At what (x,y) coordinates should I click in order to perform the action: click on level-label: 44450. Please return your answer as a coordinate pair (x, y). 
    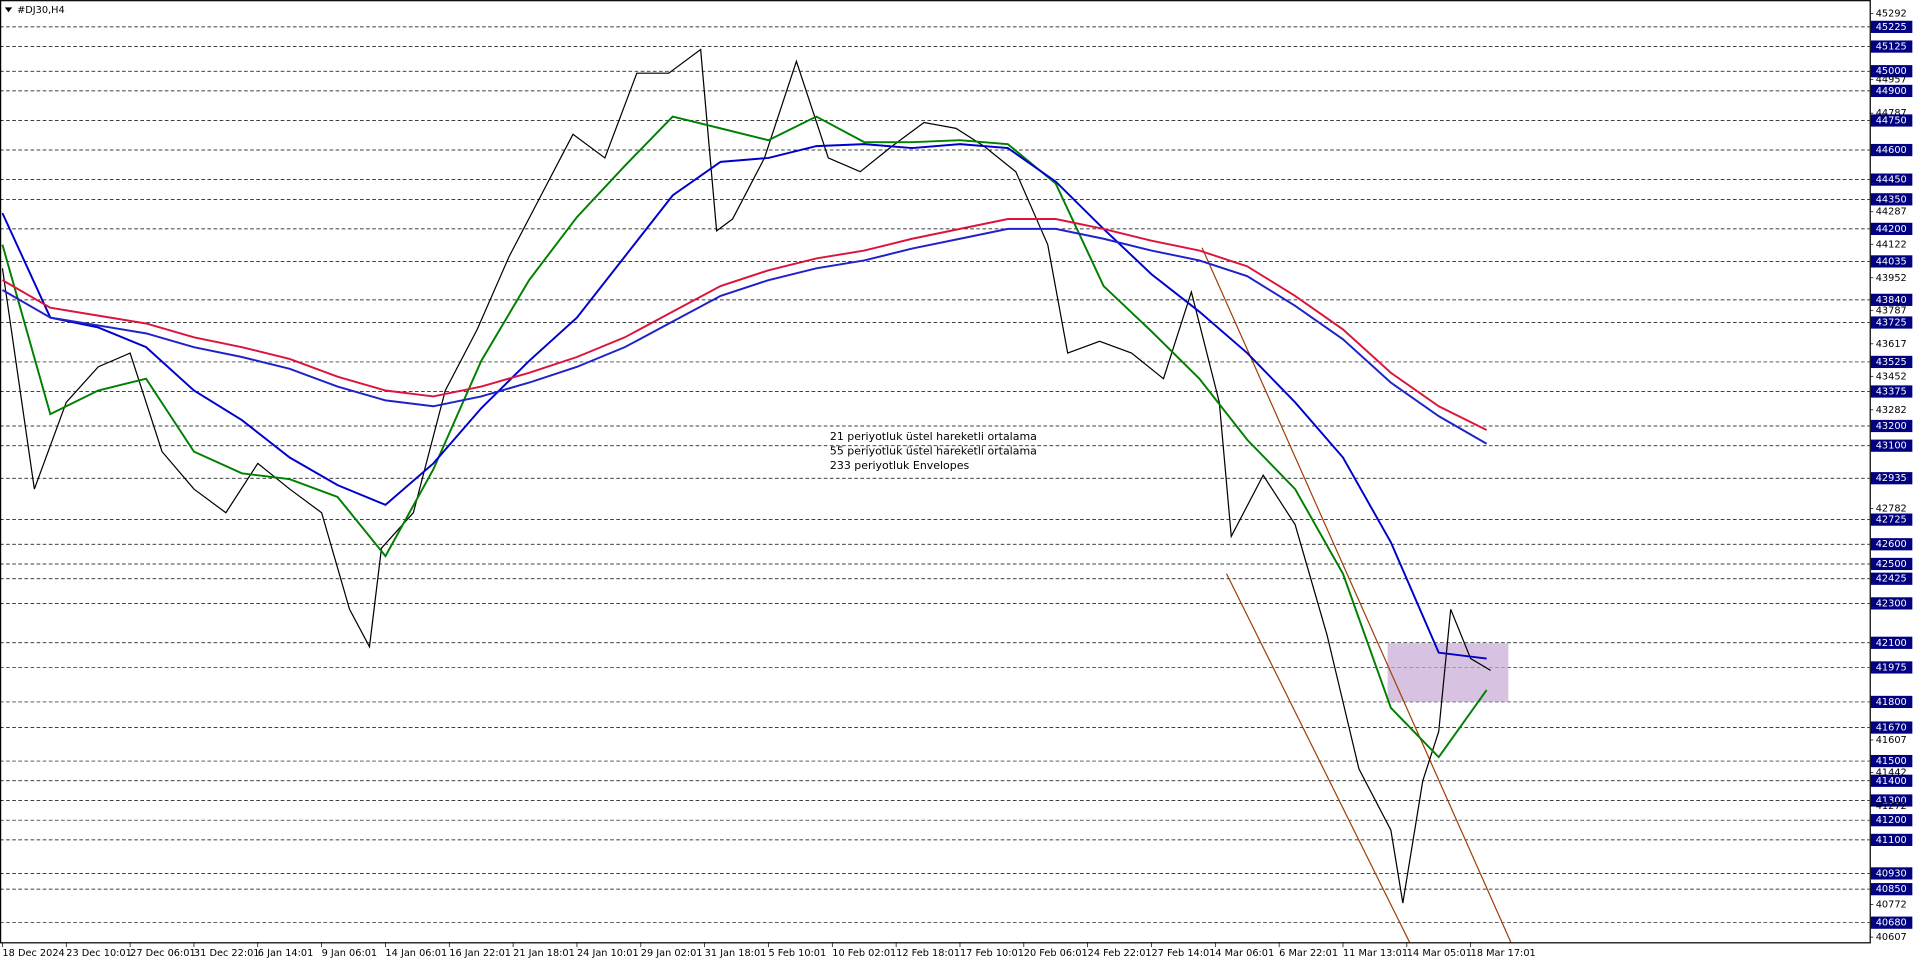
    Looking at the image, I should click on (1891, 180).